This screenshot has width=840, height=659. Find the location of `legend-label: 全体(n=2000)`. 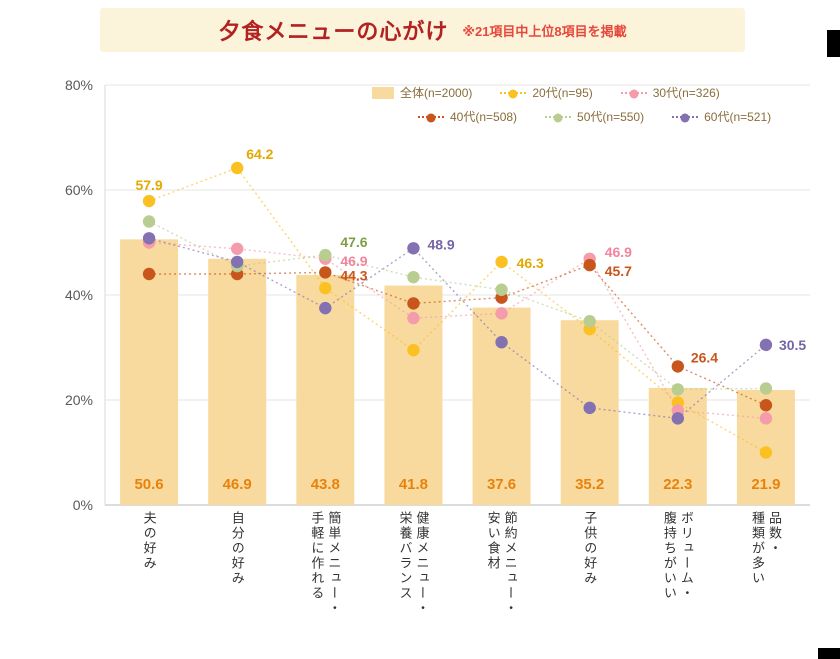

legend-label: 全体(n=2000) is located at coordinates (436, 93).